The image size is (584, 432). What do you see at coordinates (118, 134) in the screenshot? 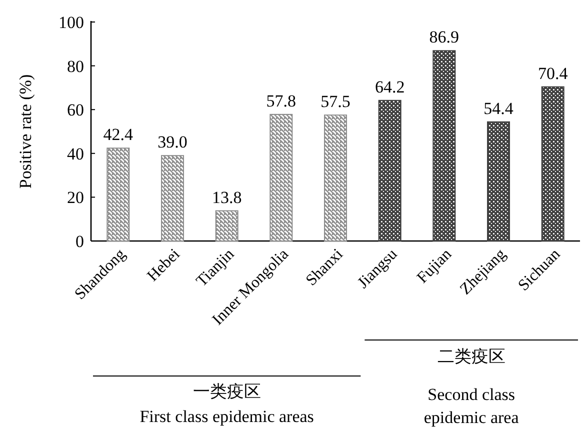
I see `data-label: 42.4` at bounding box center [118, 134].